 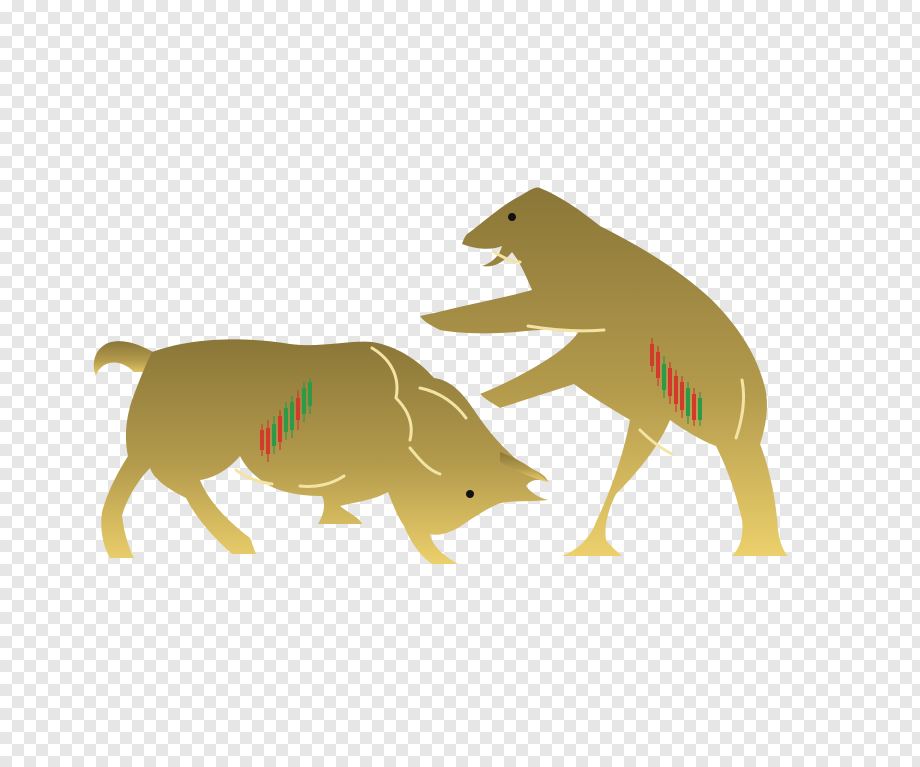 I want to click on bear-candlestick-chart, so click(x=676, y=382).